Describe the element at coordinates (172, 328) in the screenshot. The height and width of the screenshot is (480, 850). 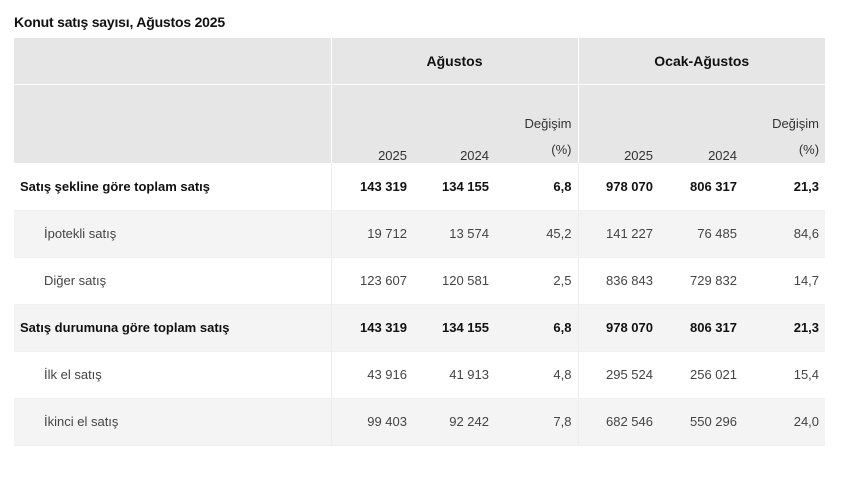
I see `row-label: Satış durumuna göre toplam satış` at that location.